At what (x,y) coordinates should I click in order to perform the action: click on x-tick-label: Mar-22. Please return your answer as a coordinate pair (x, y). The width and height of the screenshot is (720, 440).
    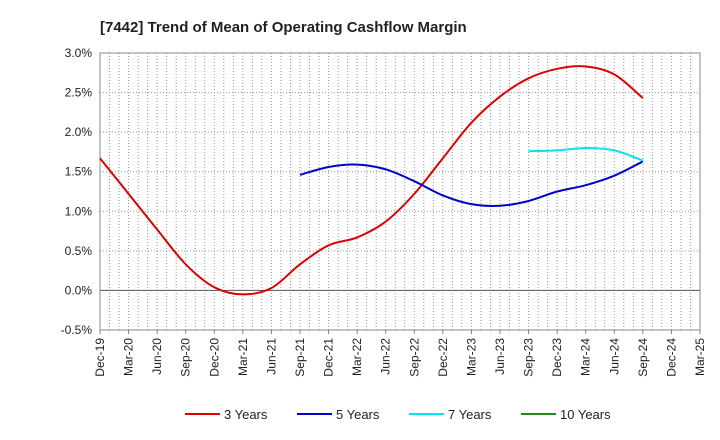
    Looking at the image, I should click on (357, 357).